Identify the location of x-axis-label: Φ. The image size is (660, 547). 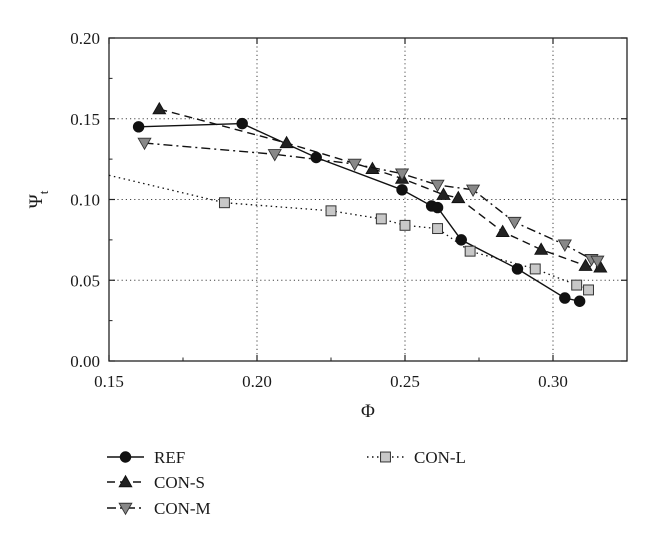
(368, 411).